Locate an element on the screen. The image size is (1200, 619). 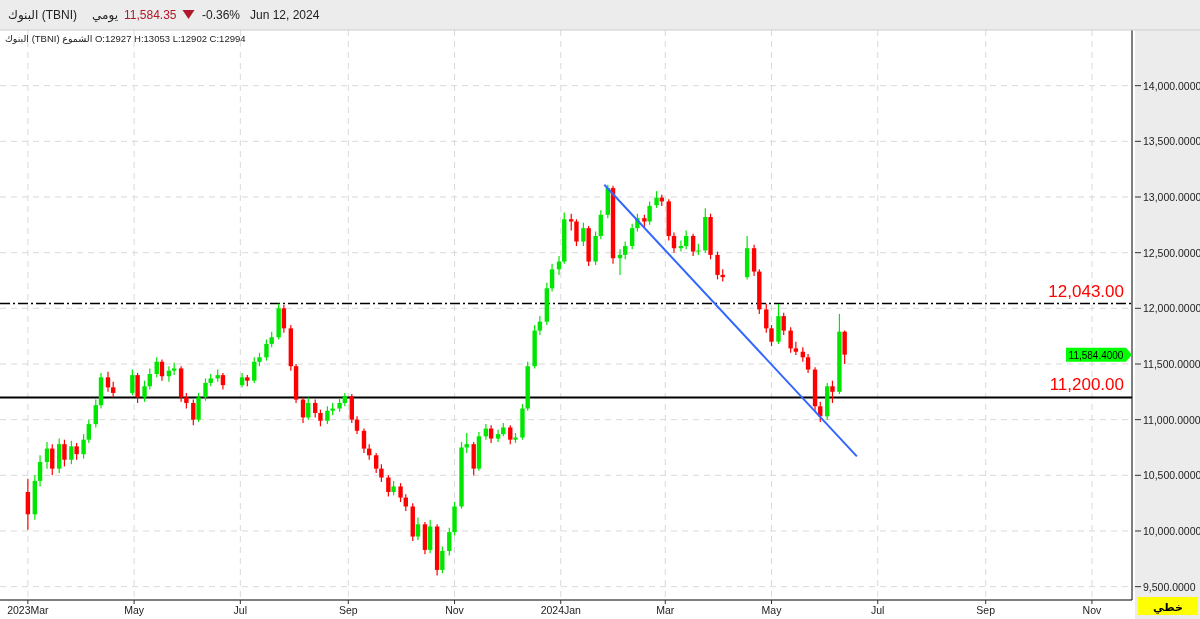
y-tick-label: 11,000.0000 is located at coordinates (1171, 419).